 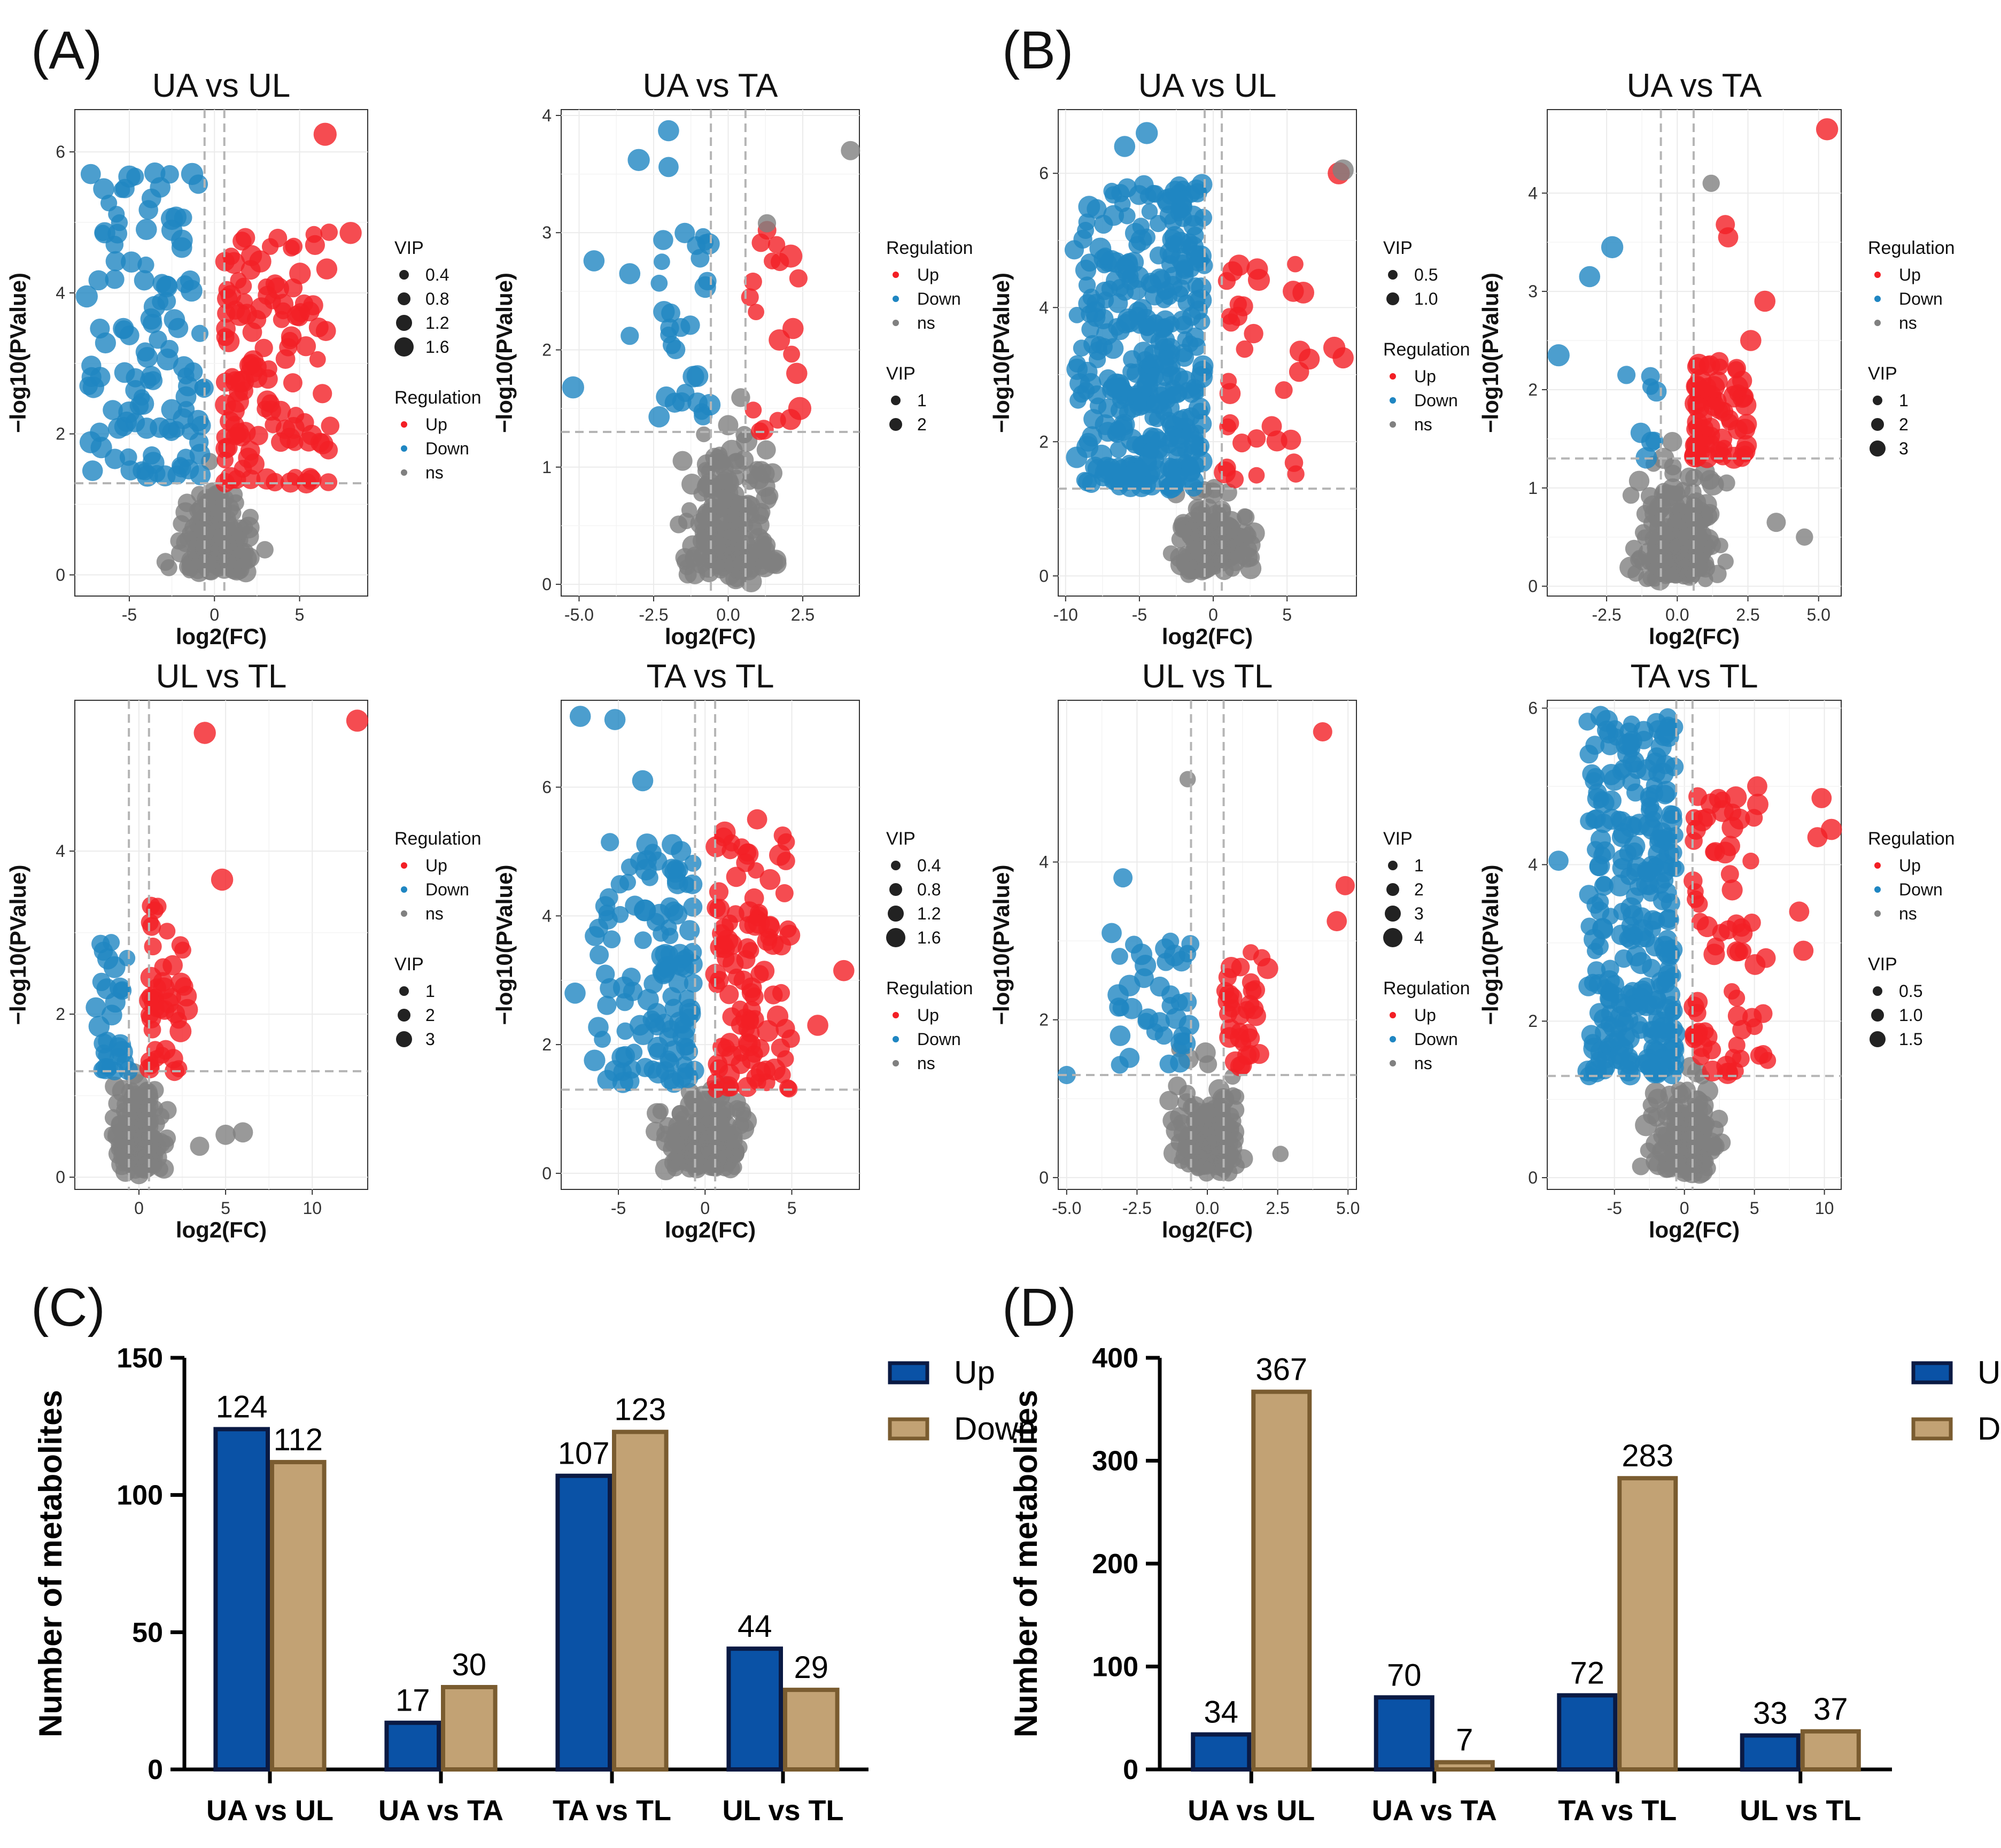 What do you see at coordinates (1877, 299) in the screenshot?
I see `legend-down-marker` at bounding box center [1877, 299].